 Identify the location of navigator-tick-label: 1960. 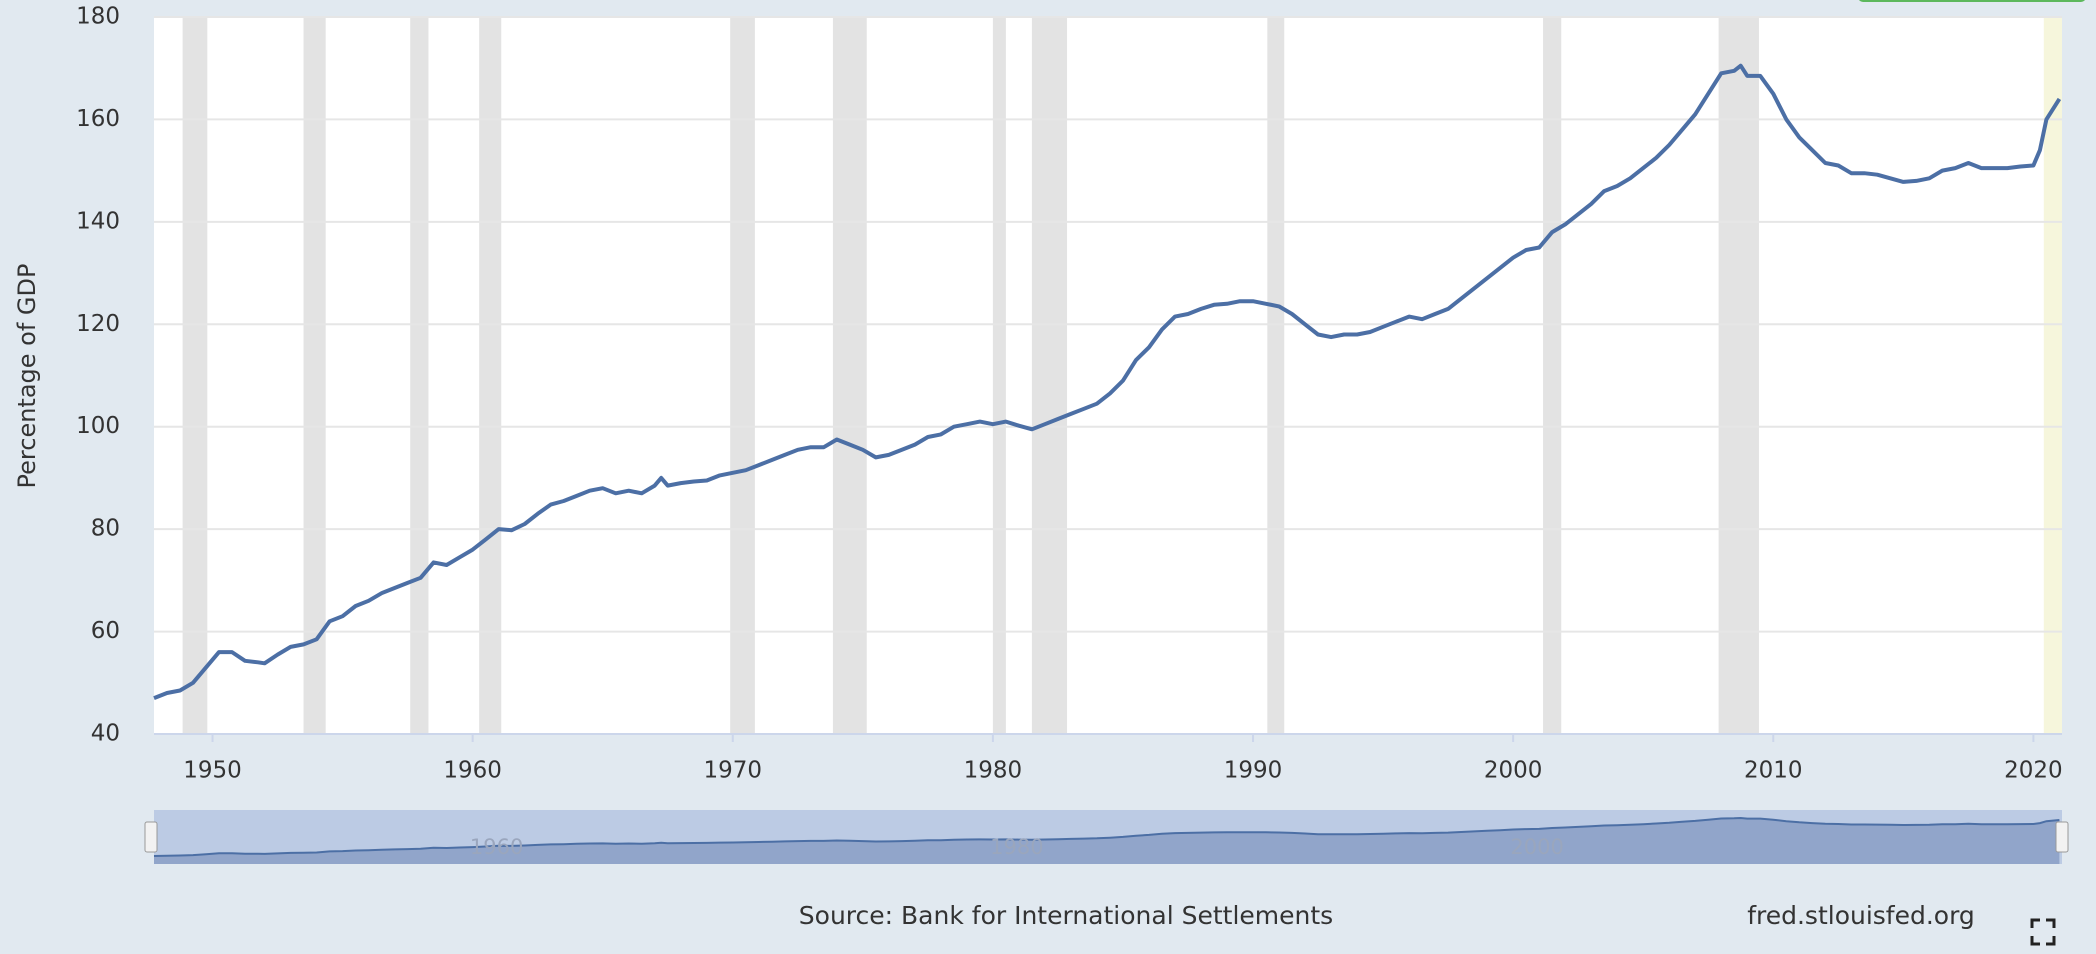
(496, 847).